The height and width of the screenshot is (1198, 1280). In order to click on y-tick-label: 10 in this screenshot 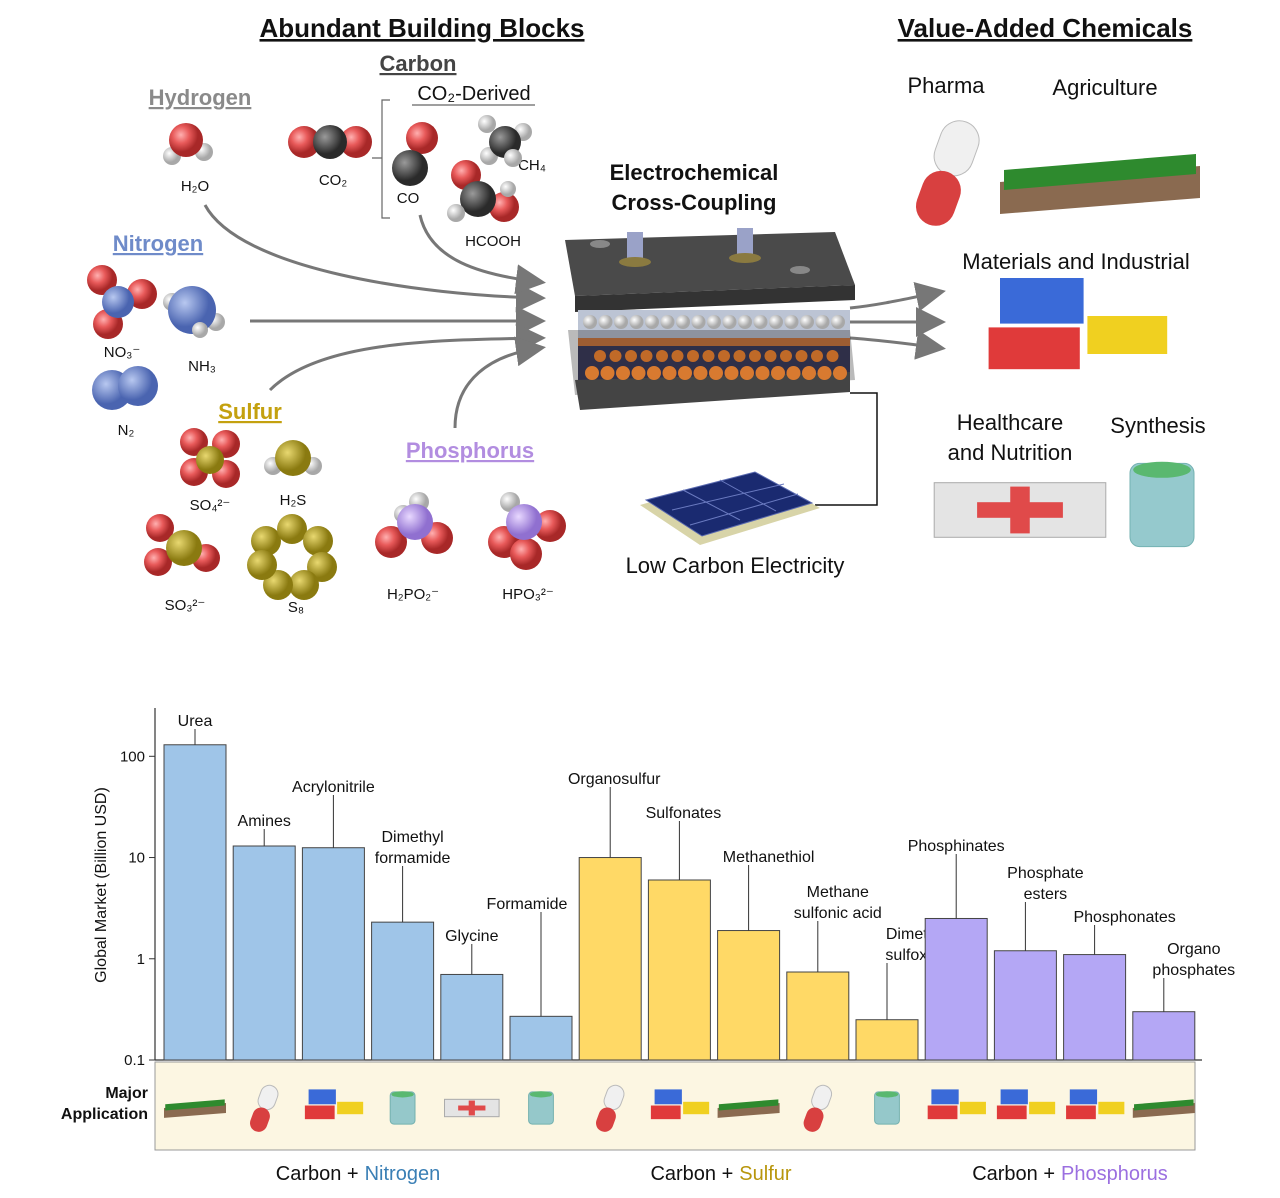, I will do `click(136, 858)`.